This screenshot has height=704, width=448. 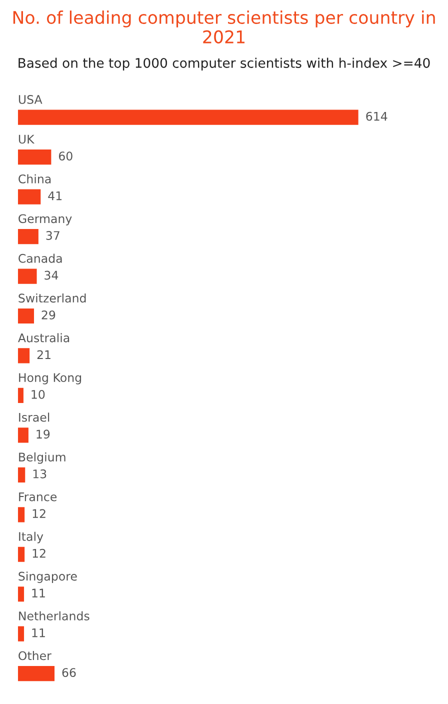 What do you see at coordinates (43, 354) in the screenshot?
I see `data-label: 21` at bounding box center [43, 354].